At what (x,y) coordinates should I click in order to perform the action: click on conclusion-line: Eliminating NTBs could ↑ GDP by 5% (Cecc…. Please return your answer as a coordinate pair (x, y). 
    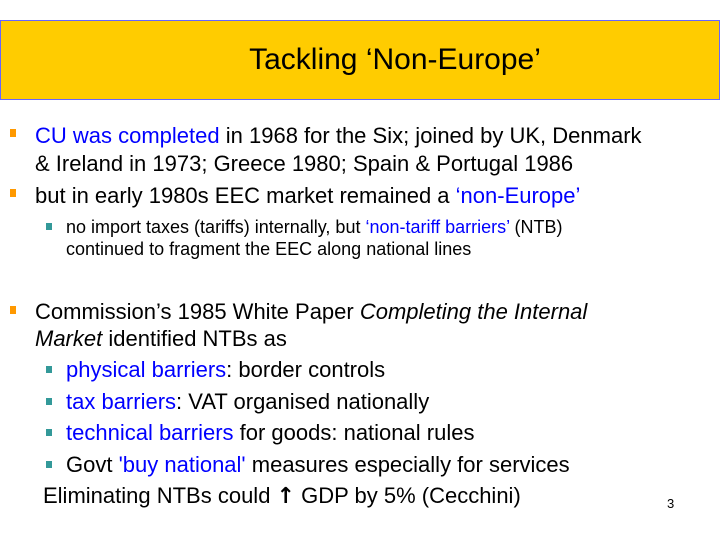
    Looking at the image, I should click on (282, 496).